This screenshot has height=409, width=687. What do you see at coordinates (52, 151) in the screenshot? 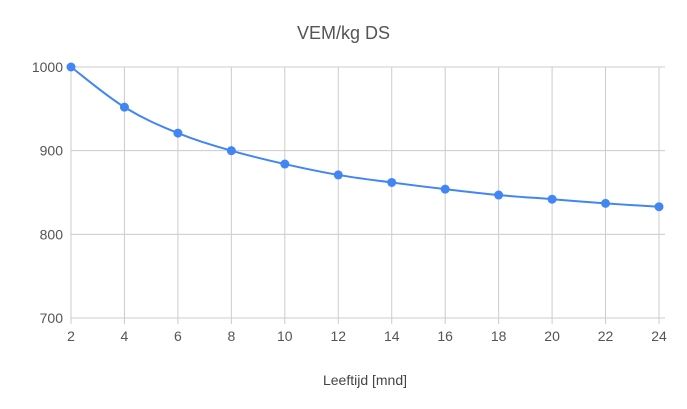
I see `y-tick-label-900: 900` at bounding box center [52, 151].